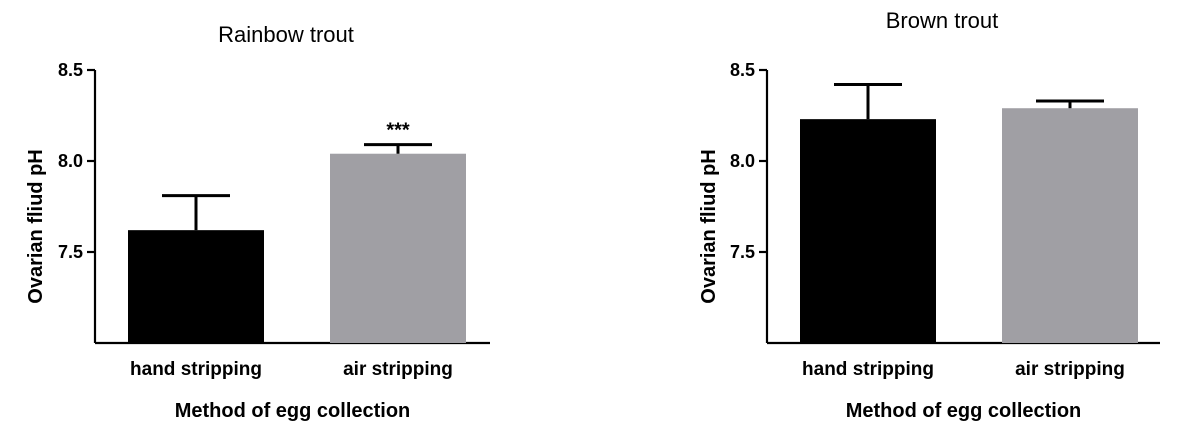 This screenshot has width=1200, height=437. I want to click on chart-title: Brown trout, so click(942, 20).